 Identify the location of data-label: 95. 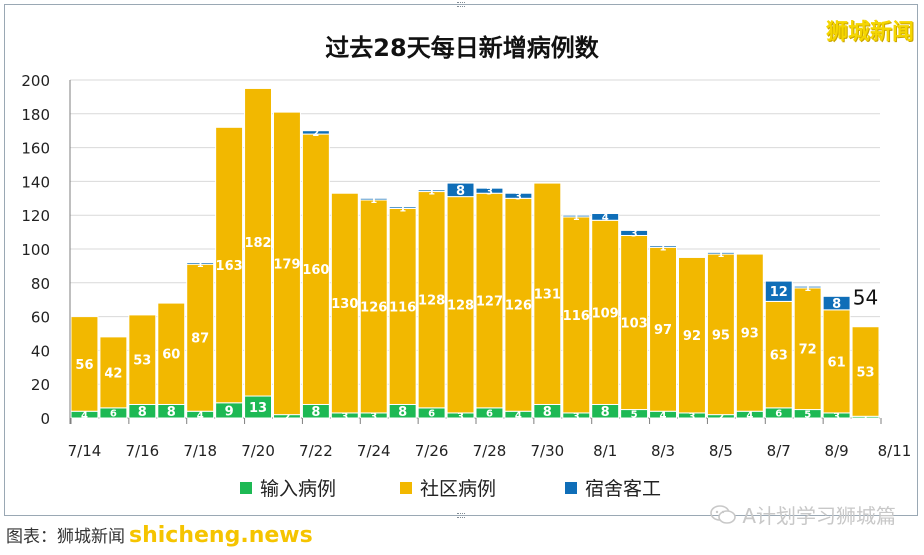
(721, 335).